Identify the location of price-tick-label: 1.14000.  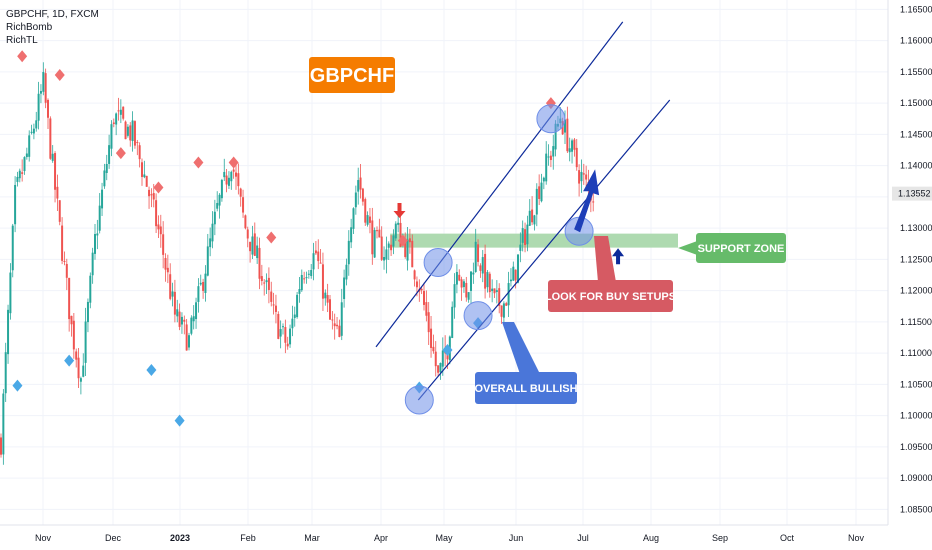
(916, 166).